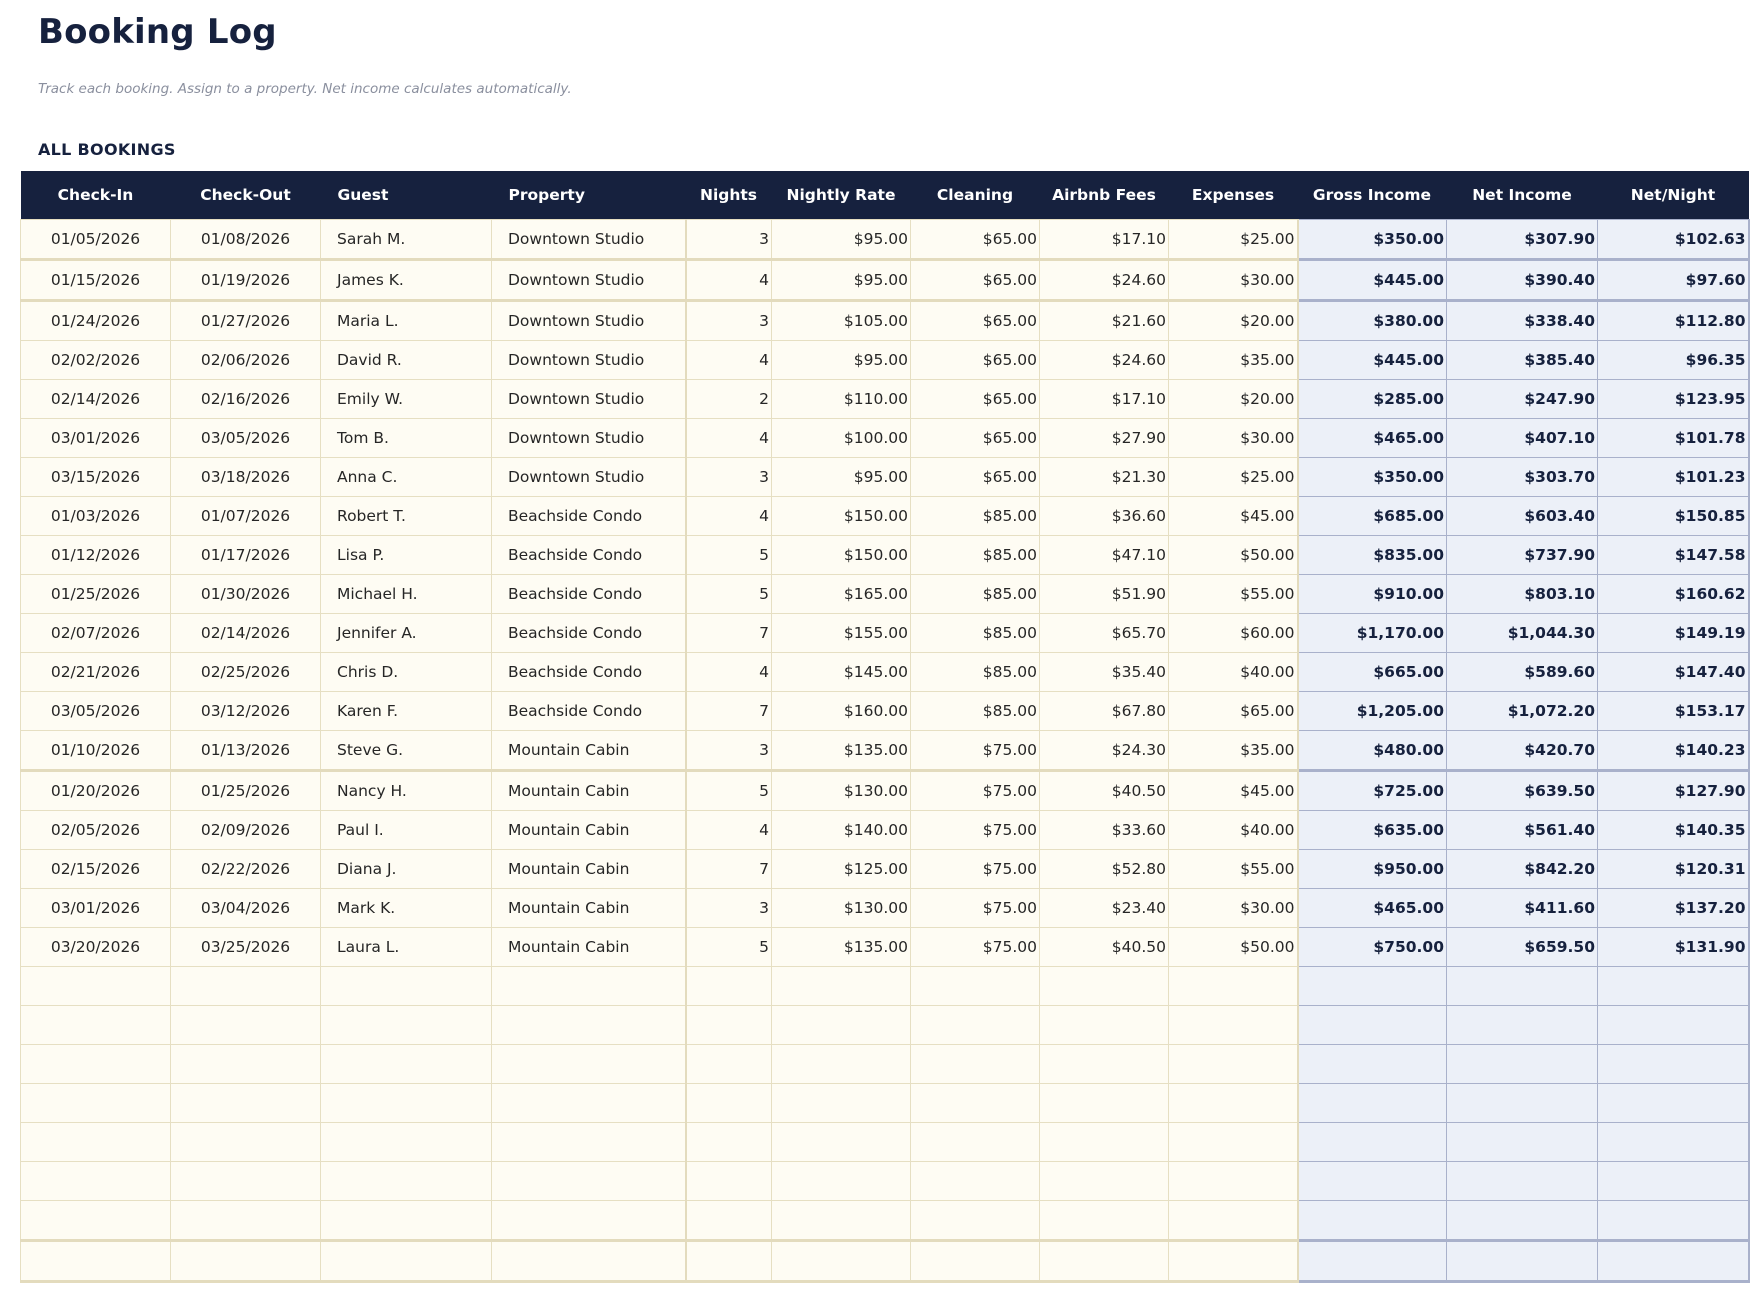 This screenshot has height=1291, width=1762. Describe the element at coordinates (1104, 869) in the screenshot. I see `cell-airbnb-fees: $52.80` at that location.